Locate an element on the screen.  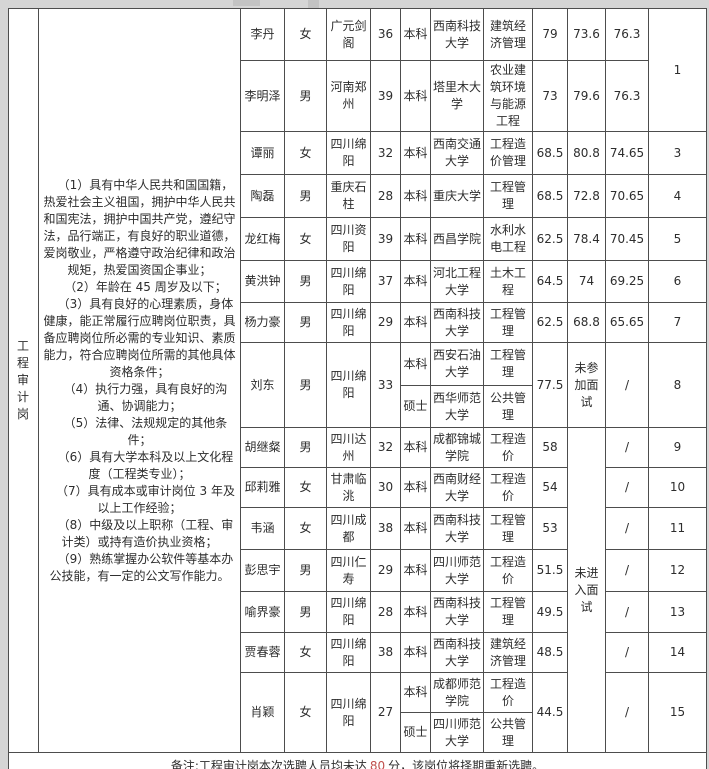
cell-written-score: 54 is located at coordinates (550, 487).